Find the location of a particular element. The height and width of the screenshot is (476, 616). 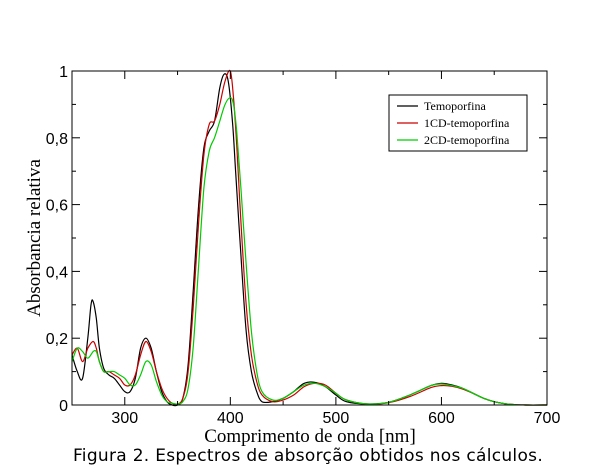

x-tick-label: 400 is located at coordinates (230, 418).